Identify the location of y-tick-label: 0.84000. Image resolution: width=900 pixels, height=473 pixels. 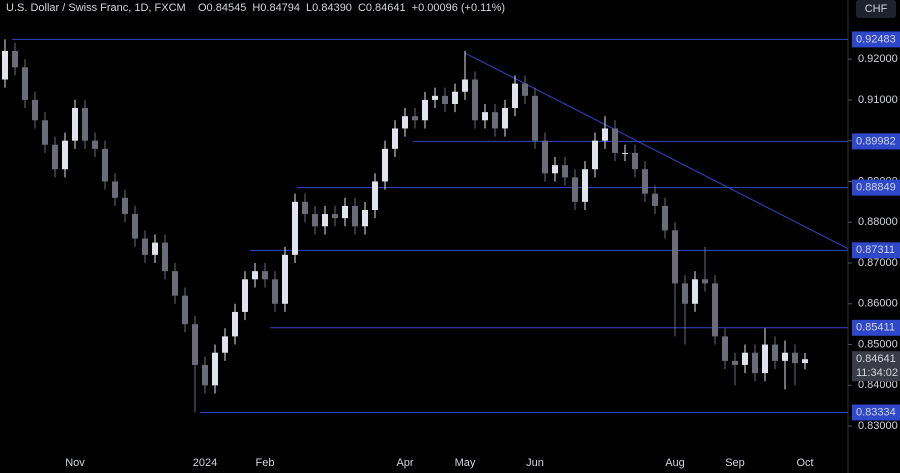
(878, 385).